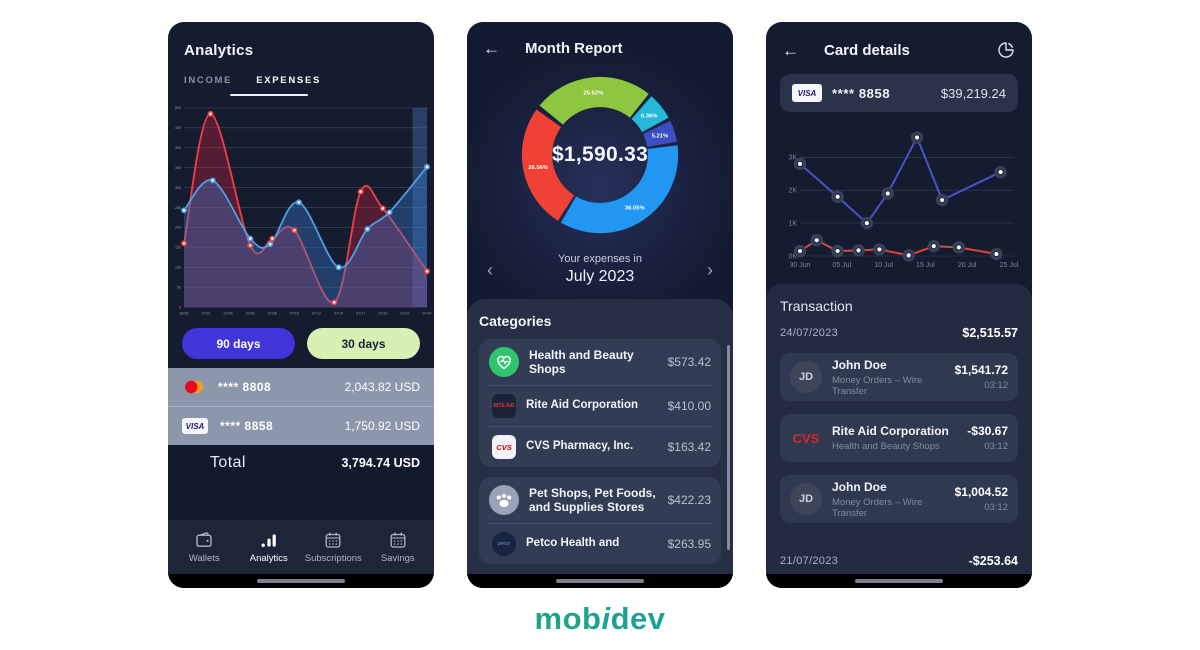 This screenshot has height=650, width=1200. Describe the element at coordinates (861, 93) in the screenshot. I see `card-number: **** 8858` at that location.